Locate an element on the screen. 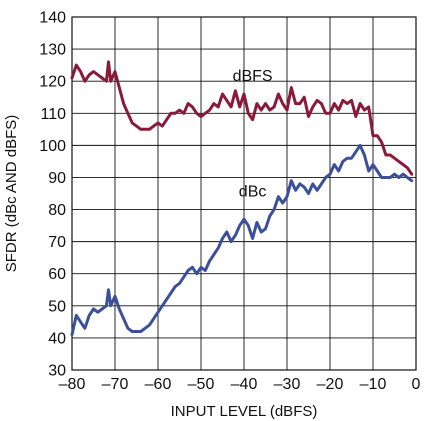 This screenshot has width=425, height=421. y-tick-label: 130 is located at coordinates (52, 50).